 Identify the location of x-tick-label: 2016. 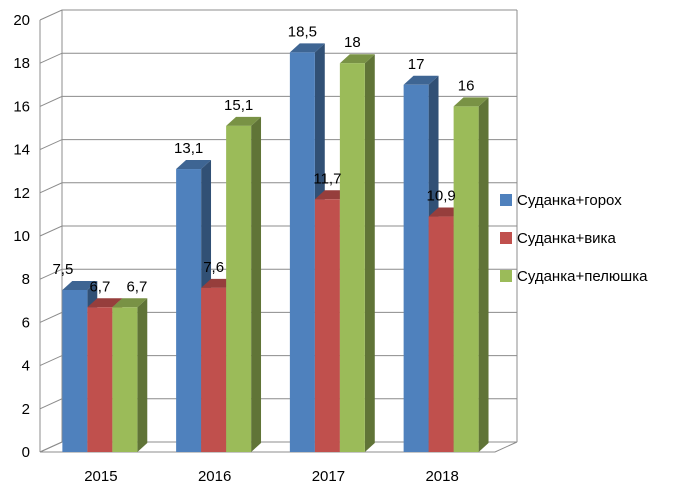
(214, 476).